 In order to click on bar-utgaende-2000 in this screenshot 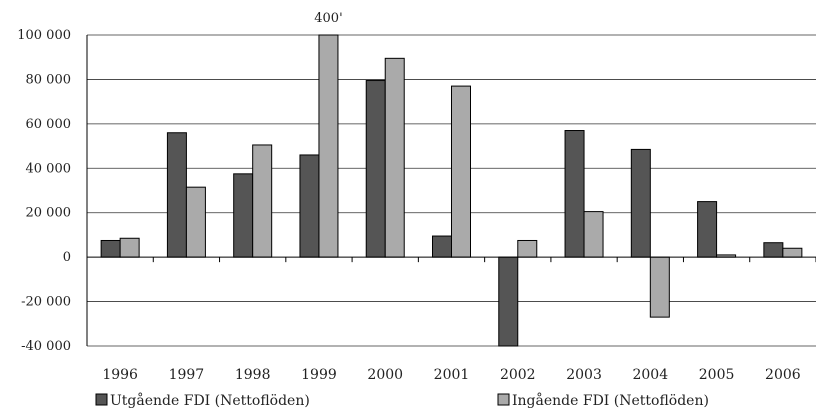, I will do `click(375, 169)`.